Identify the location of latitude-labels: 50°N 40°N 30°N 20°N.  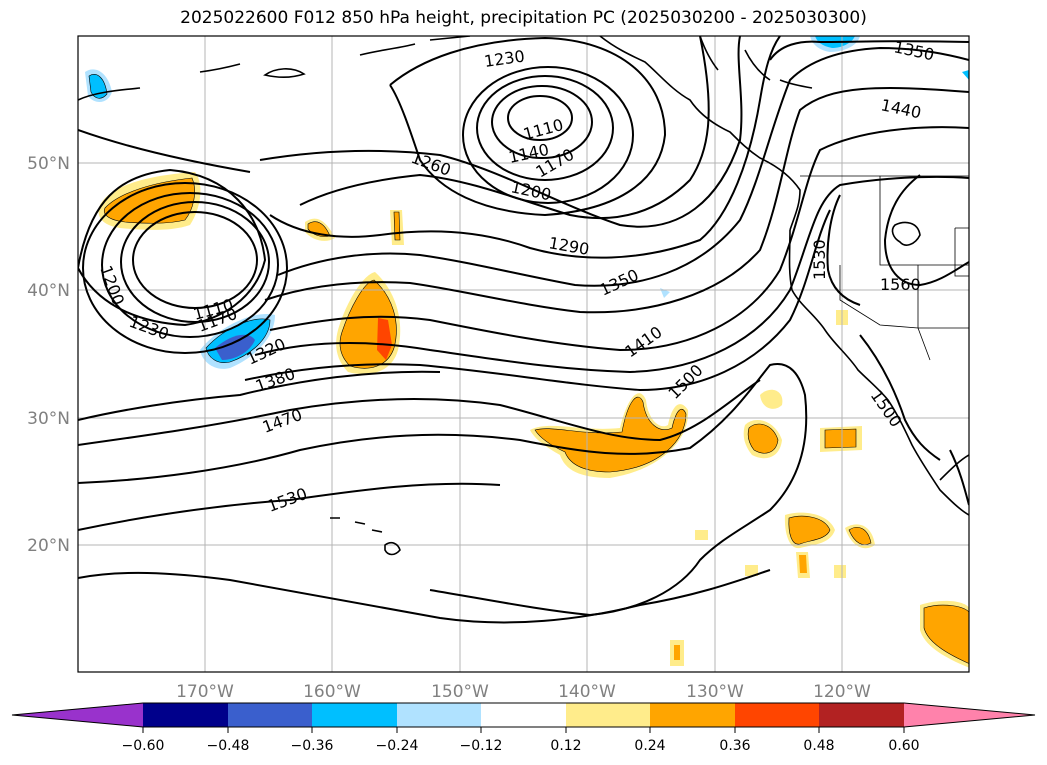
(48, 355).